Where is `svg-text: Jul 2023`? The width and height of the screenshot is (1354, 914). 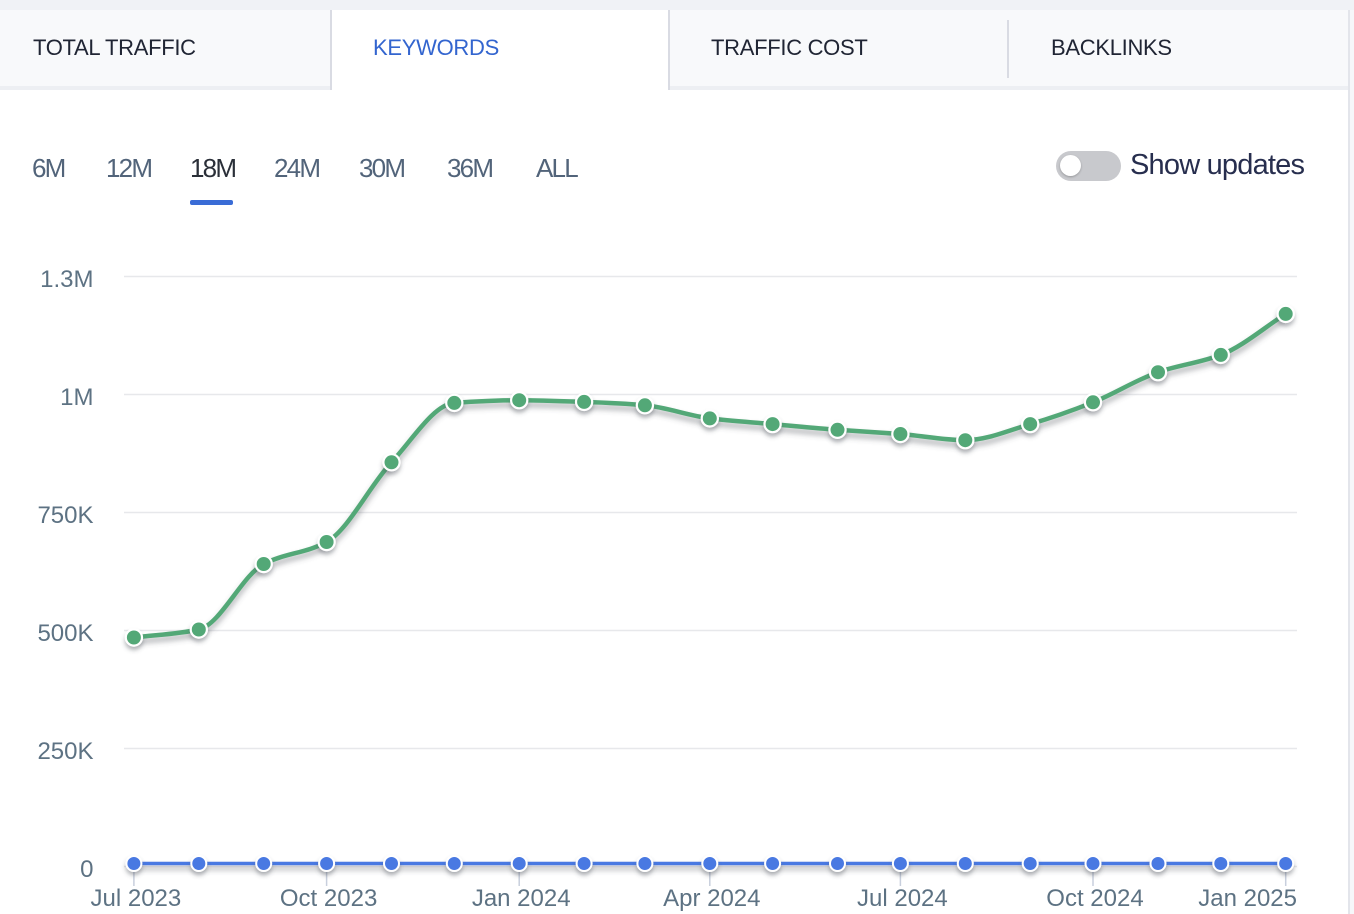 svg-text: Jul 2023 is located at coordinates (136, 898).